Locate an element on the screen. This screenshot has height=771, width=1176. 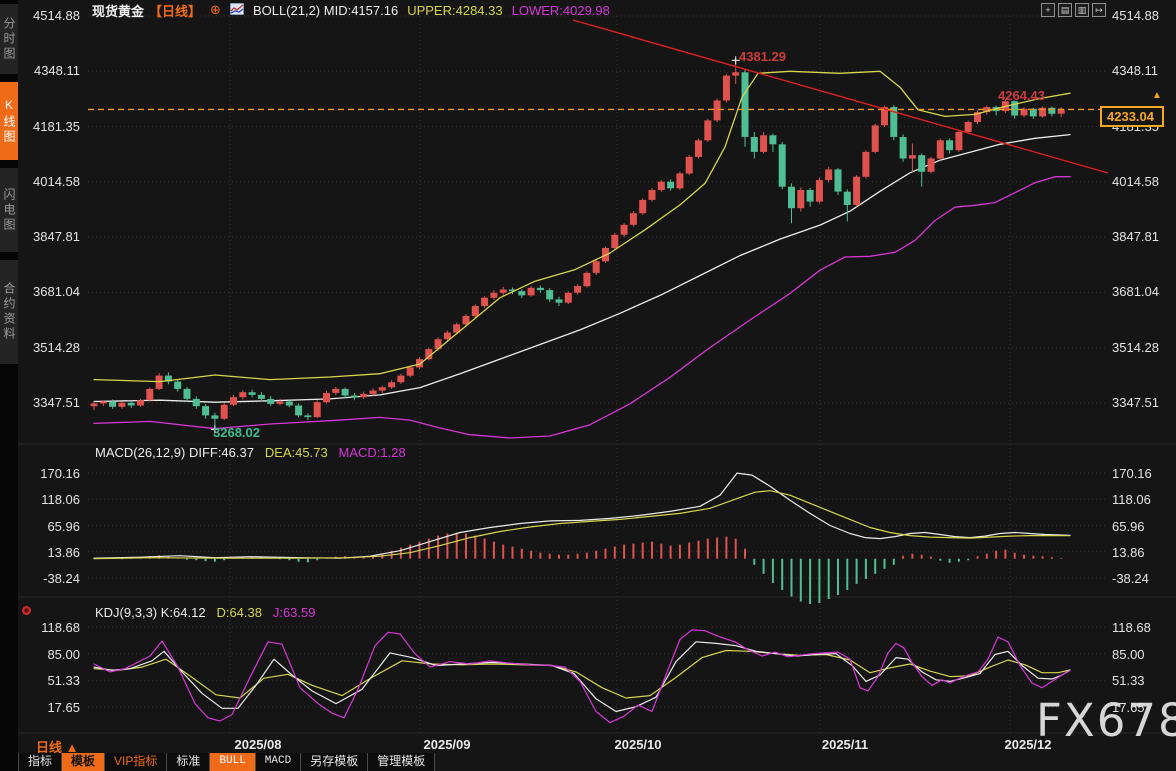
boll-indicator-label: BOLL(21,2) MID:4157.16 is located at coordinates (325, 10).